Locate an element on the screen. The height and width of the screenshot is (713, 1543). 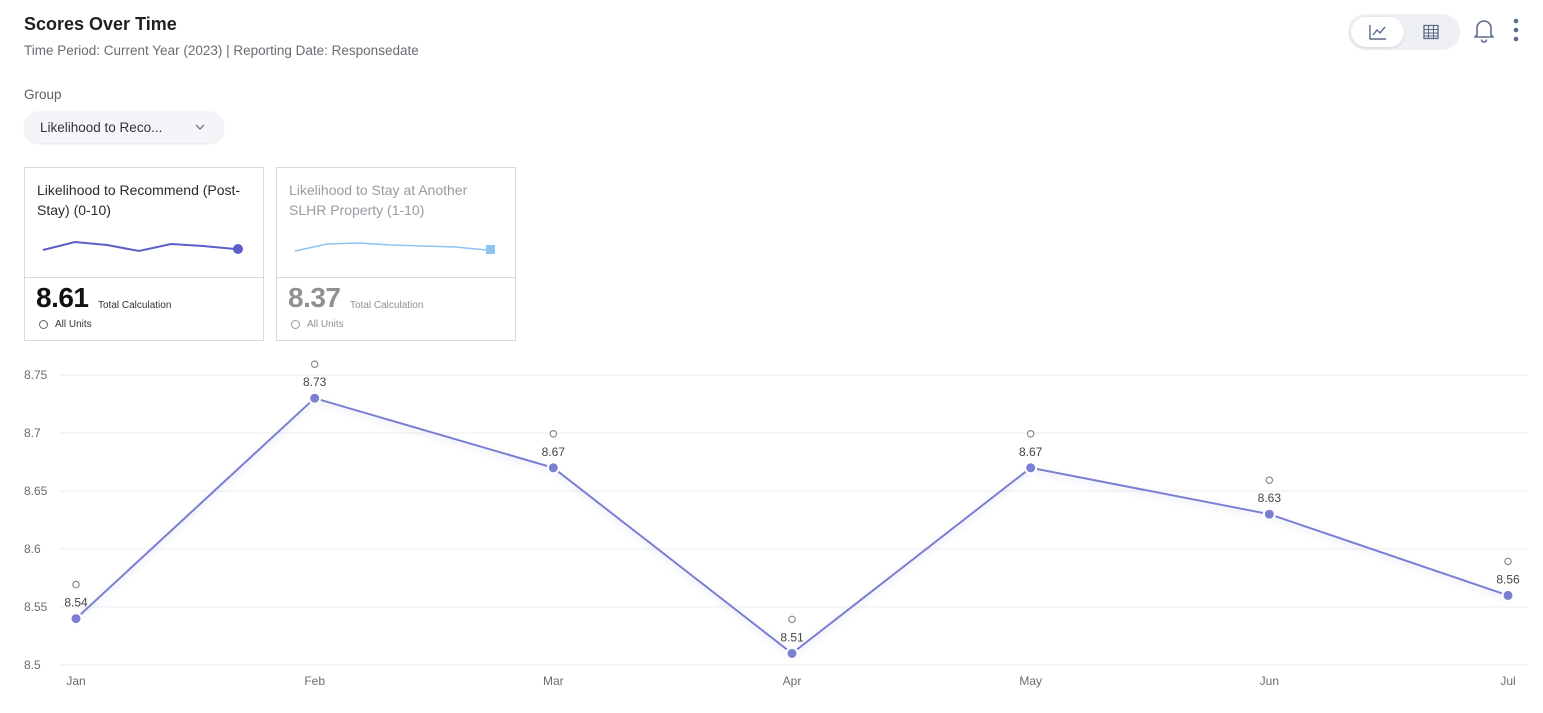
group-label: Group is located at coordinates (43, 94).